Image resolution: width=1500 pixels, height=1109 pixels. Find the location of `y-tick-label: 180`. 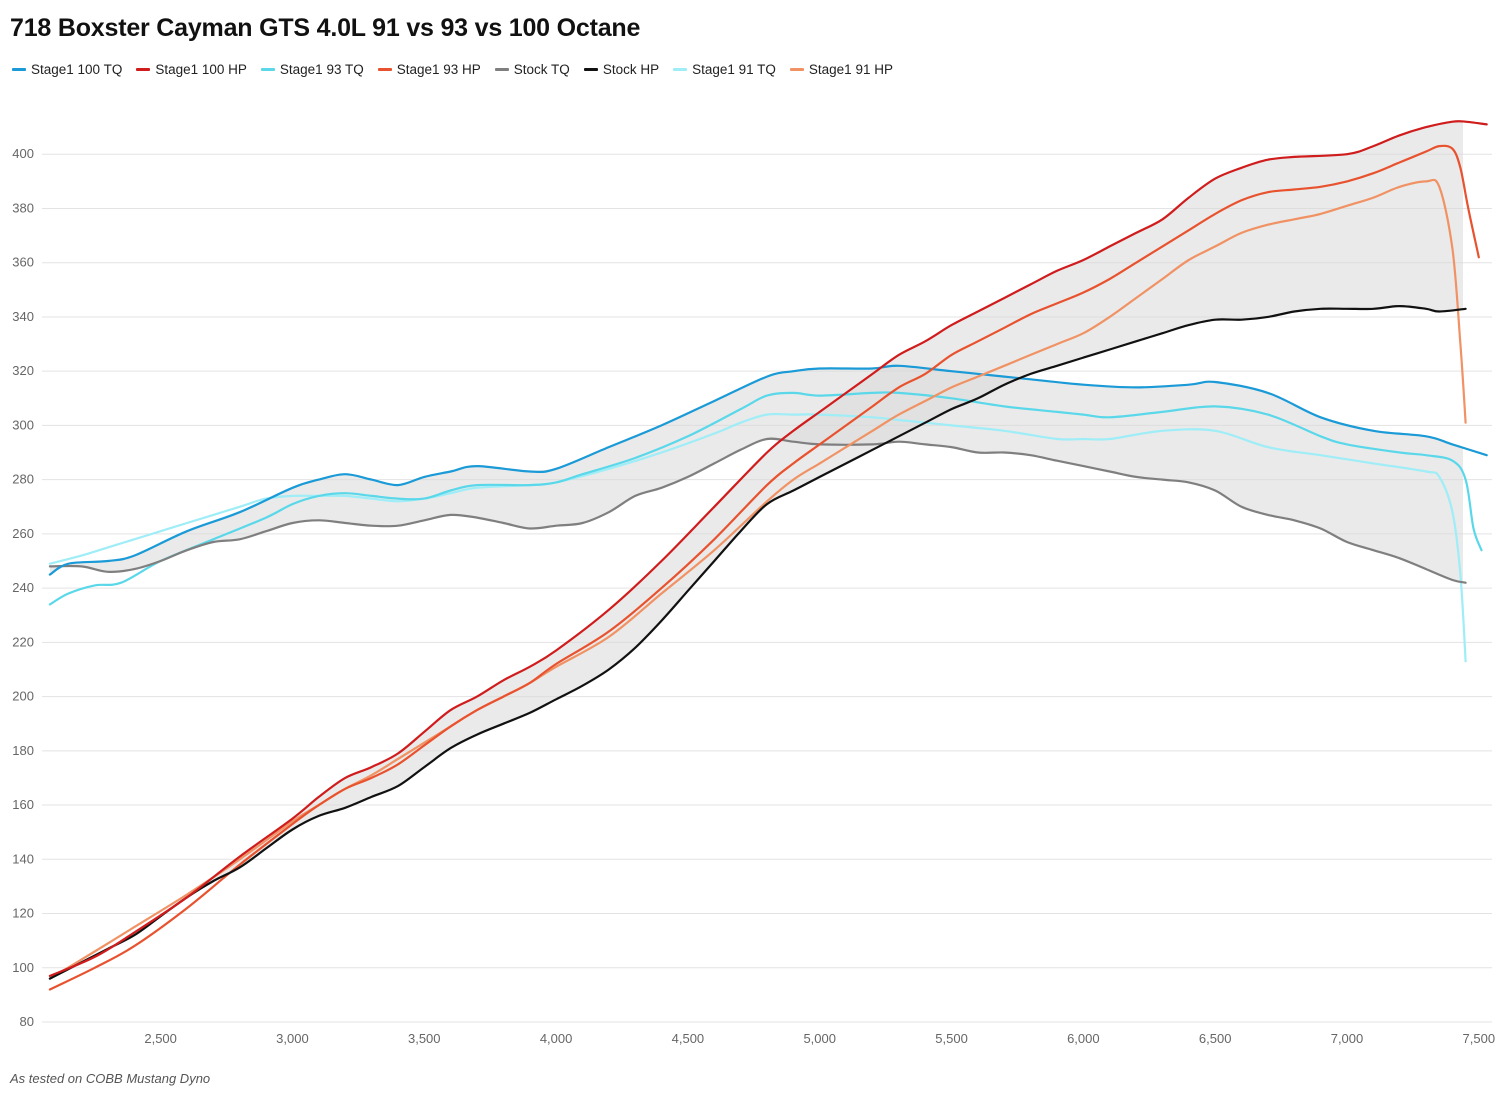

y-tick-label: 180 is located at coordinates (23, 750).